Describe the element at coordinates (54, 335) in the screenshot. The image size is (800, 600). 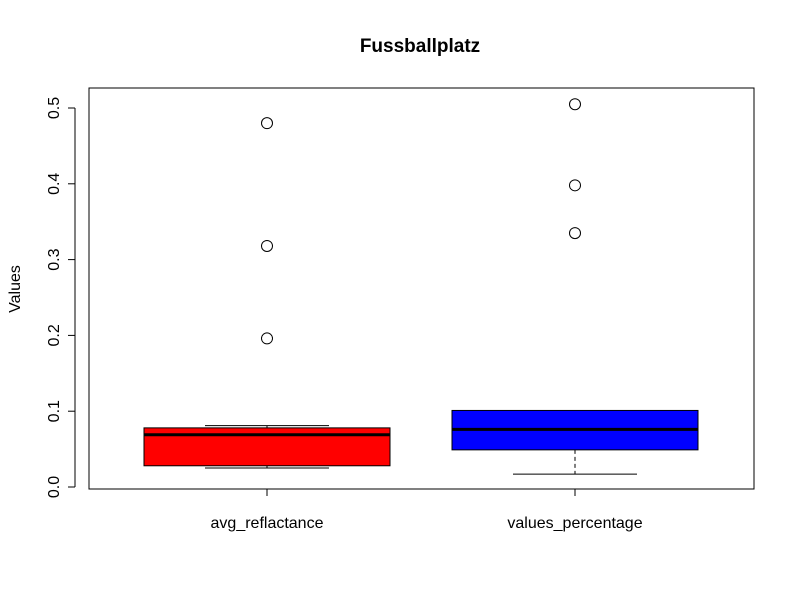
I see `y-tick-label: 0.2` at that location.